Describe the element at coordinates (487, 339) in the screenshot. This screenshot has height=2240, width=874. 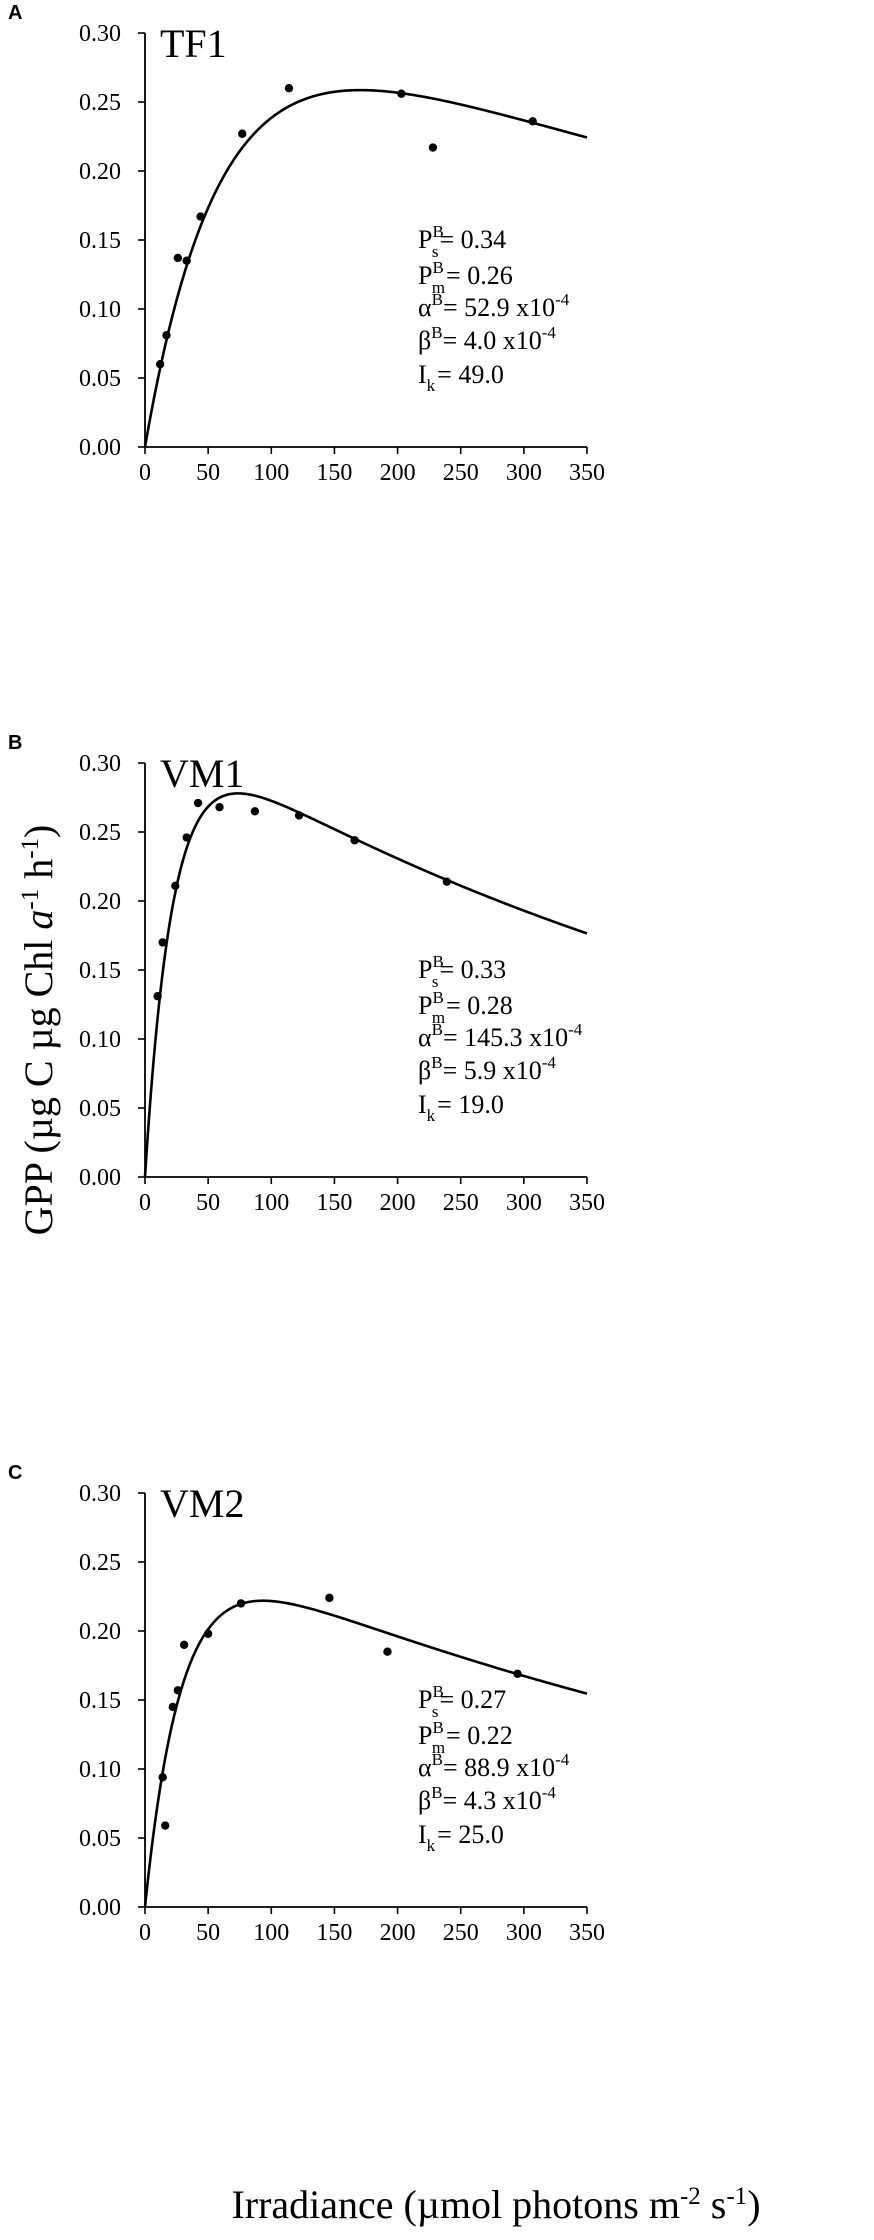
I see `parameter-annotation: βB= 4.0 x10-4` at that location.